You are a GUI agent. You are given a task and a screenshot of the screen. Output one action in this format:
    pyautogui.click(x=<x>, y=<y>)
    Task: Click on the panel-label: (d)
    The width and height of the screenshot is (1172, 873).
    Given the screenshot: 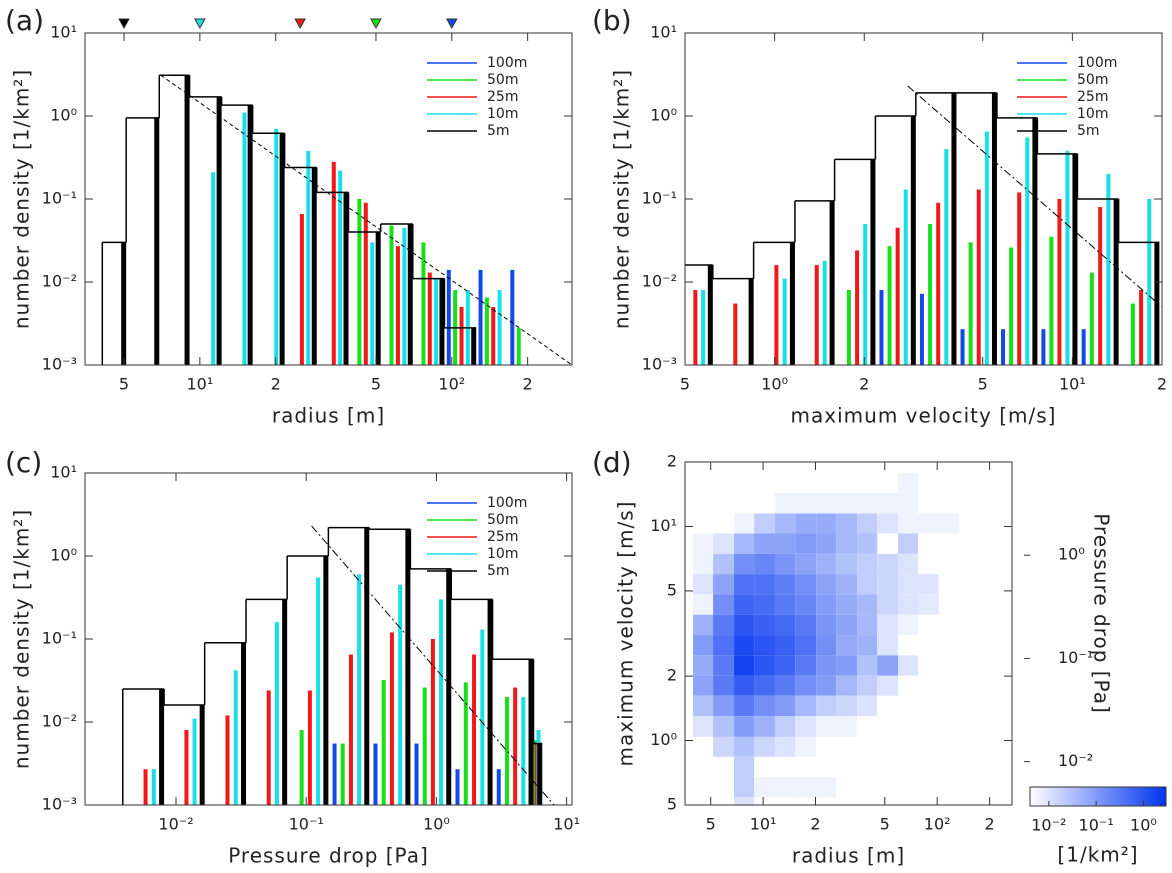 What is the action you would take?
    pyautogui.click(x=612, y=462)
    